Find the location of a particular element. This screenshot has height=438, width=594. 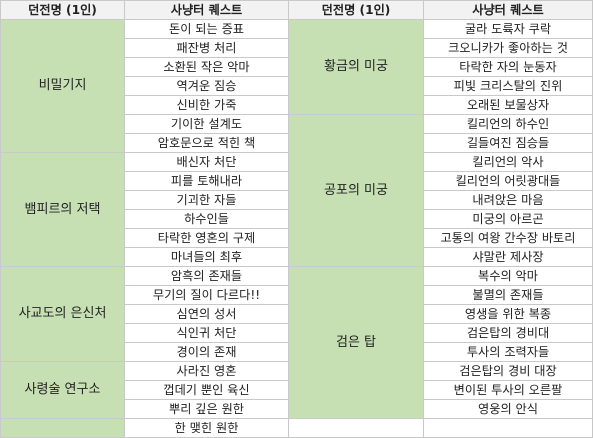

table-row: 무기의 질이 다르다!! 불멸의 존재들 is located at coordinates (297, 295).